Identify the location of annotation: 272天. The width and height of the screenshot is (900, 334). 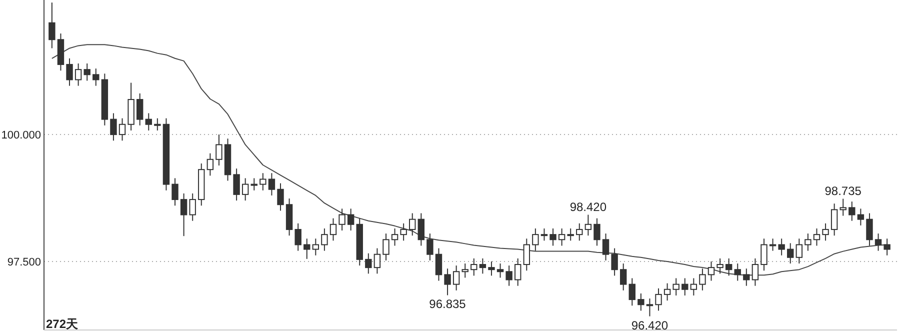
(63, 324).